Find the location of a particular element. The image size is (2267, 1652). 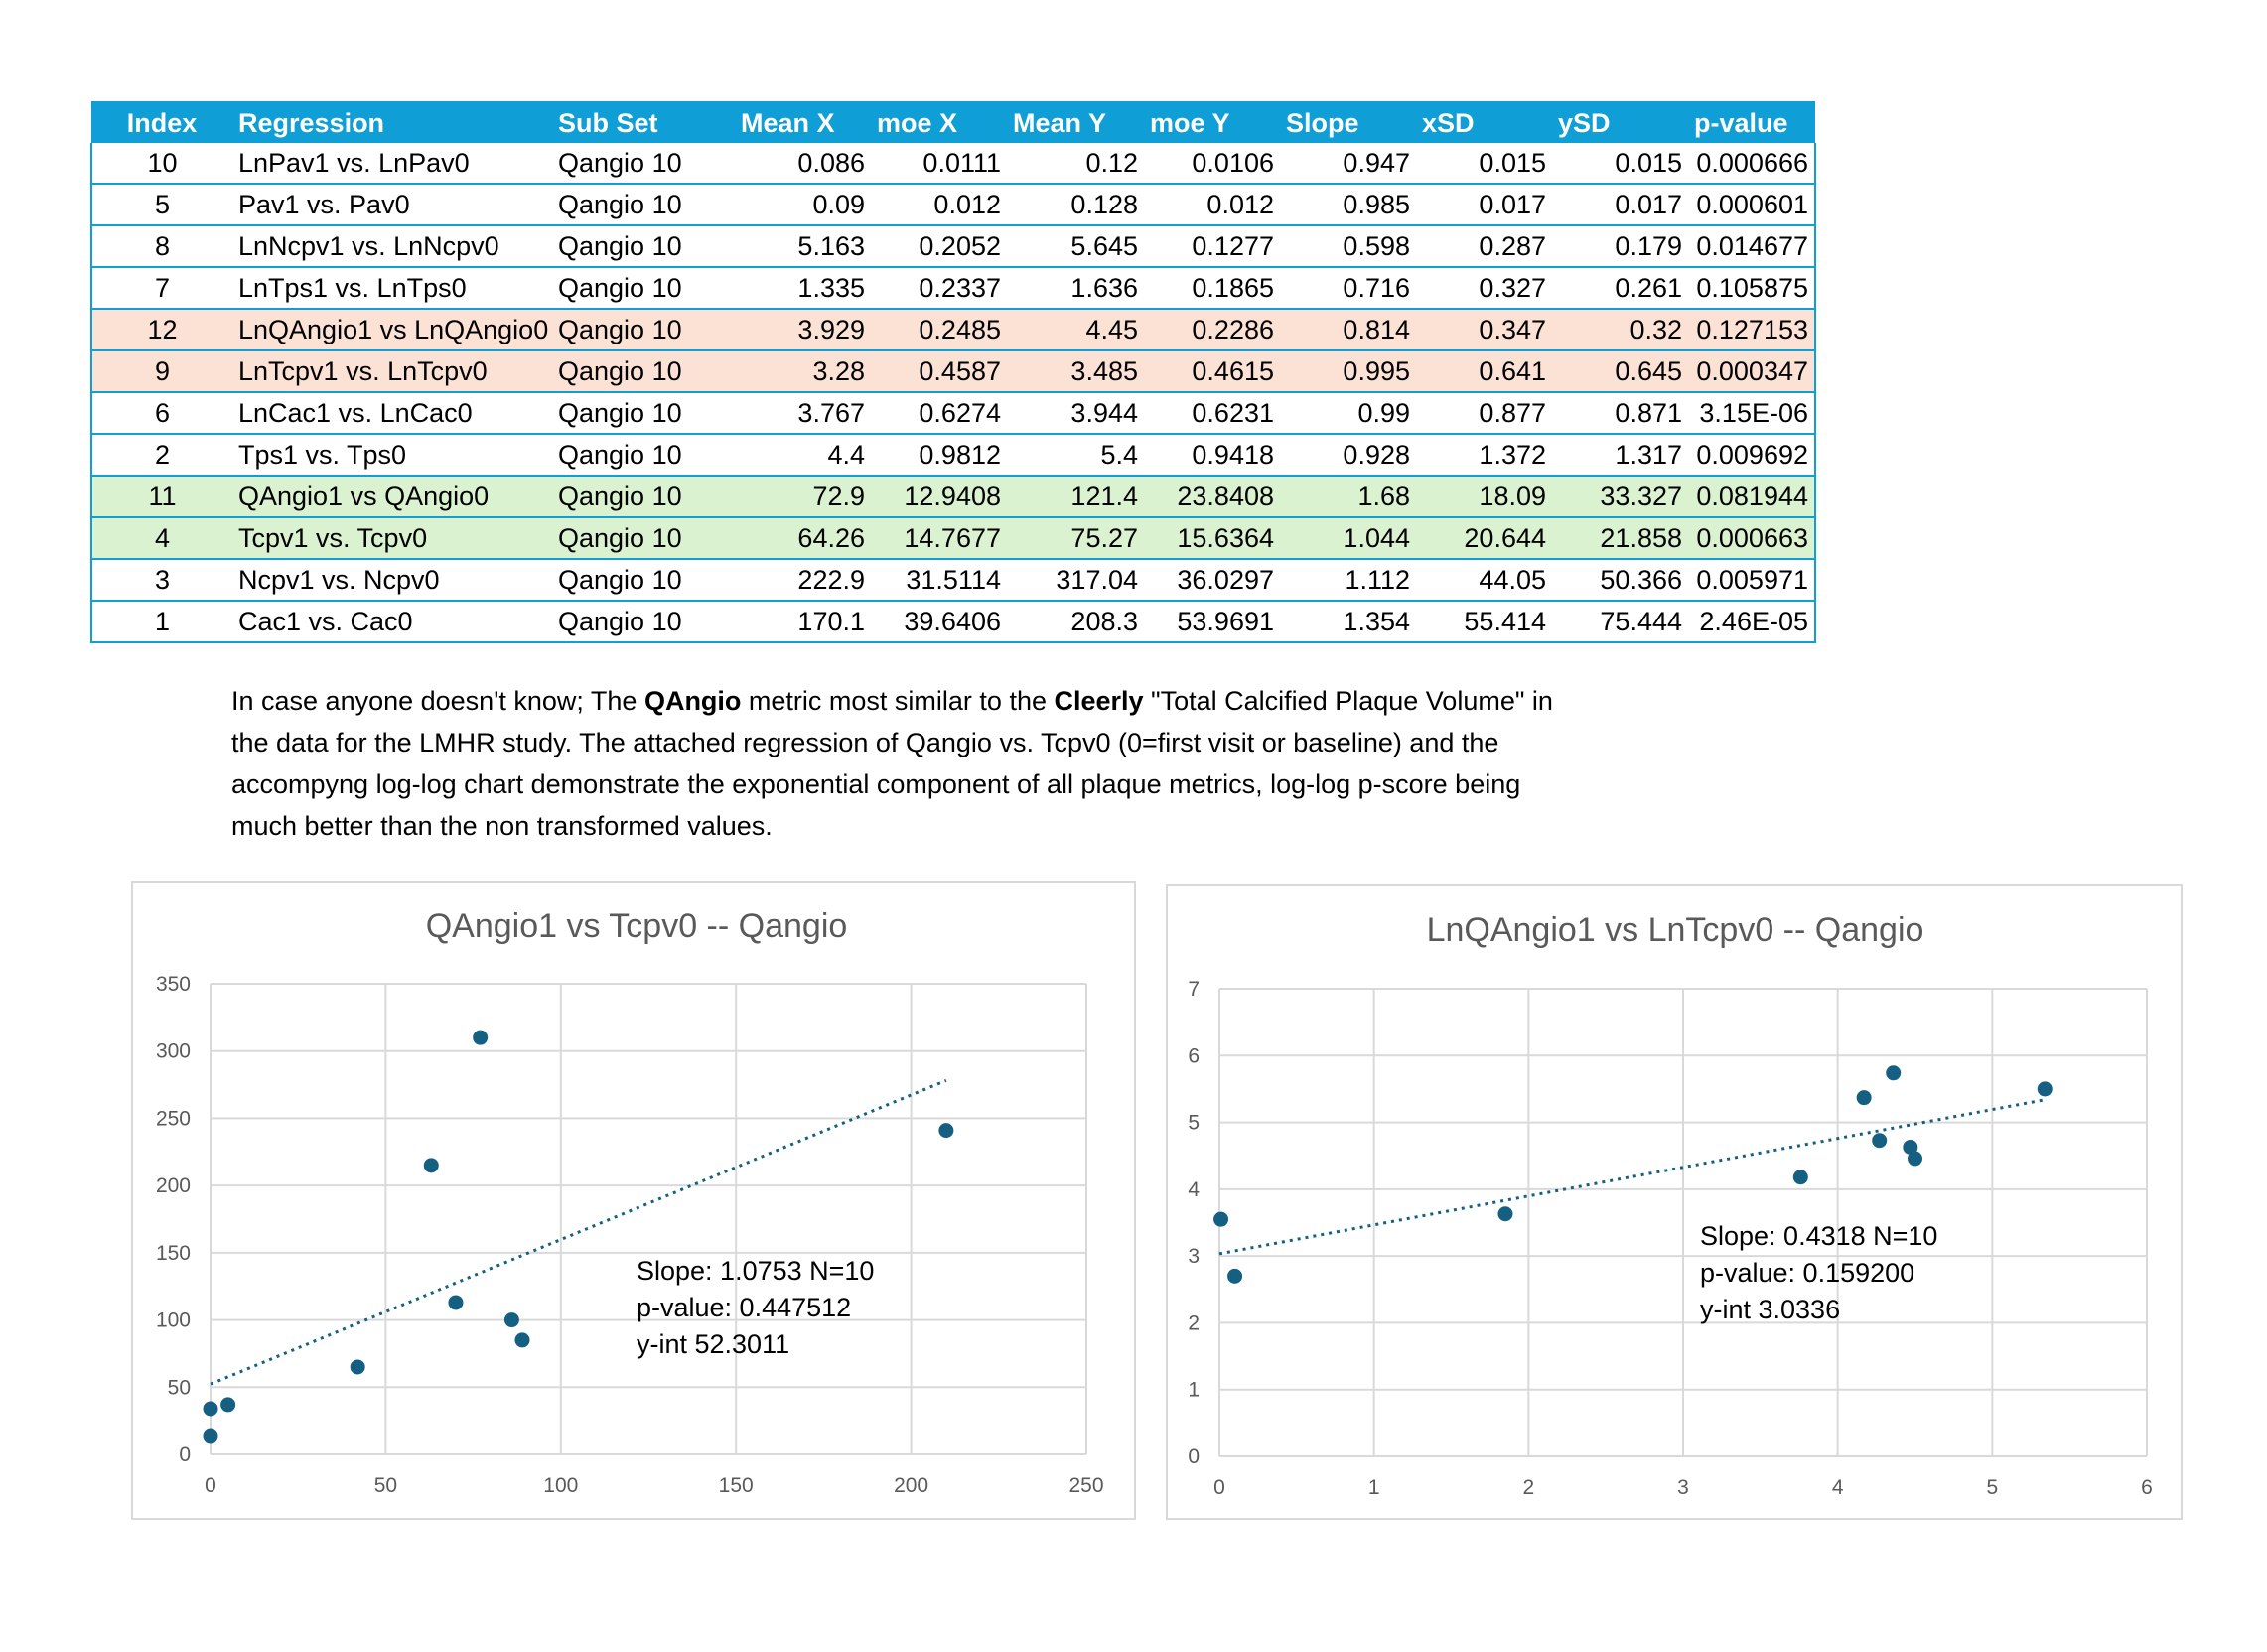

x-tick-label: 0 is located at coordinates (210, 1485).